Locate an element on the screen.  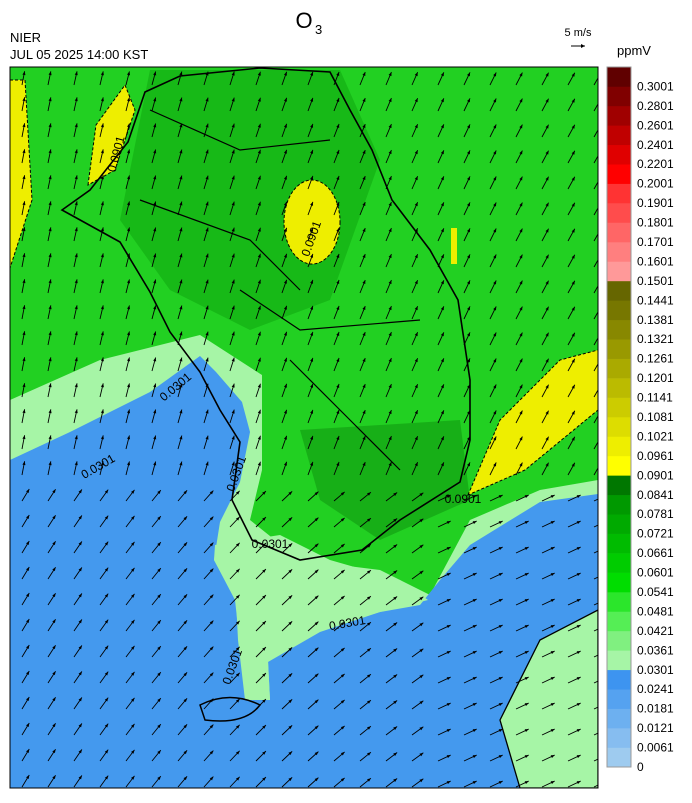
colorbar-tick-label: 0.0721 is located at coordinates (655, 534).